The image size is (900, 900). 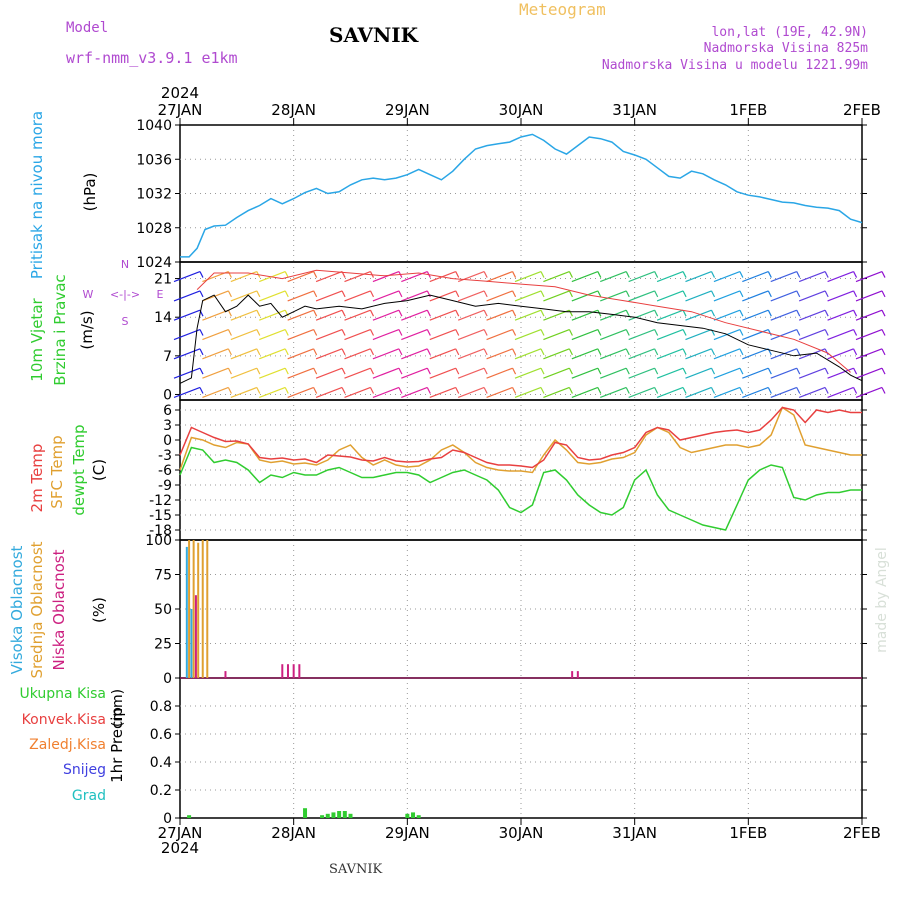 I want to click on x-label-top: 31JAN, so click(x=634, y=110).